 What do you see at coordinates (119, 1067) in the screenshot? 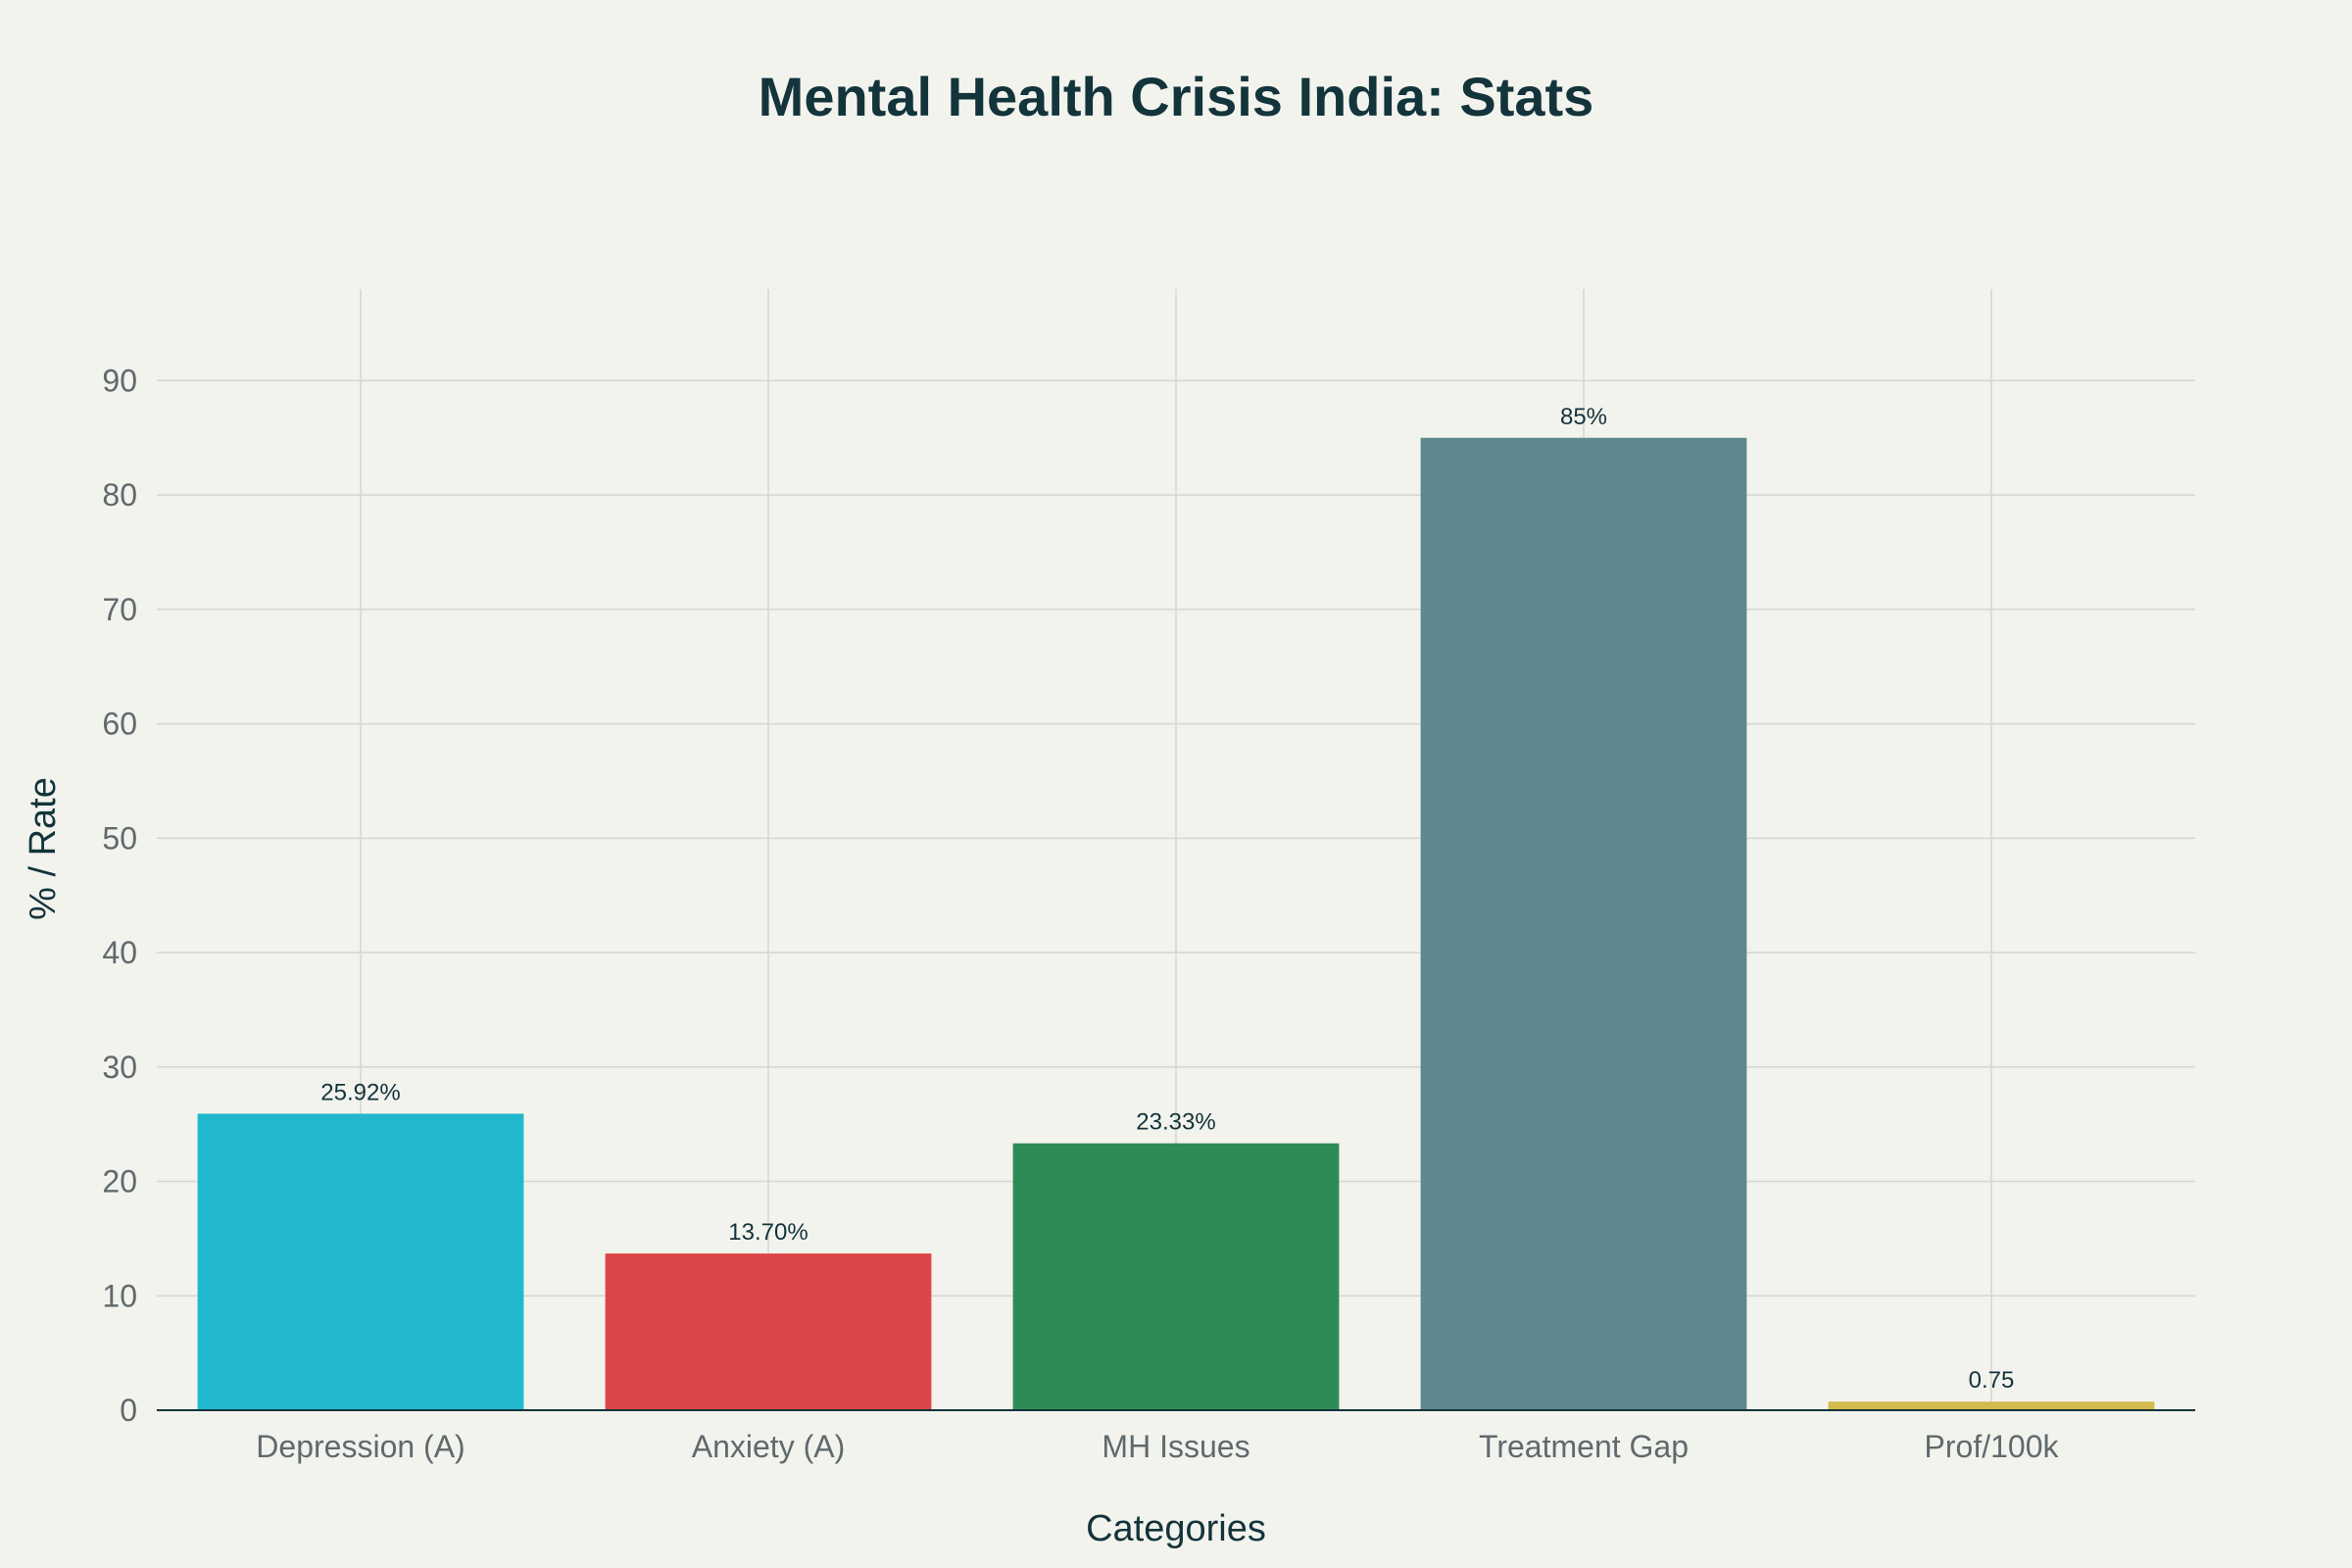
I see `y-tick-label: 30` at bounding box center [119, 1067].